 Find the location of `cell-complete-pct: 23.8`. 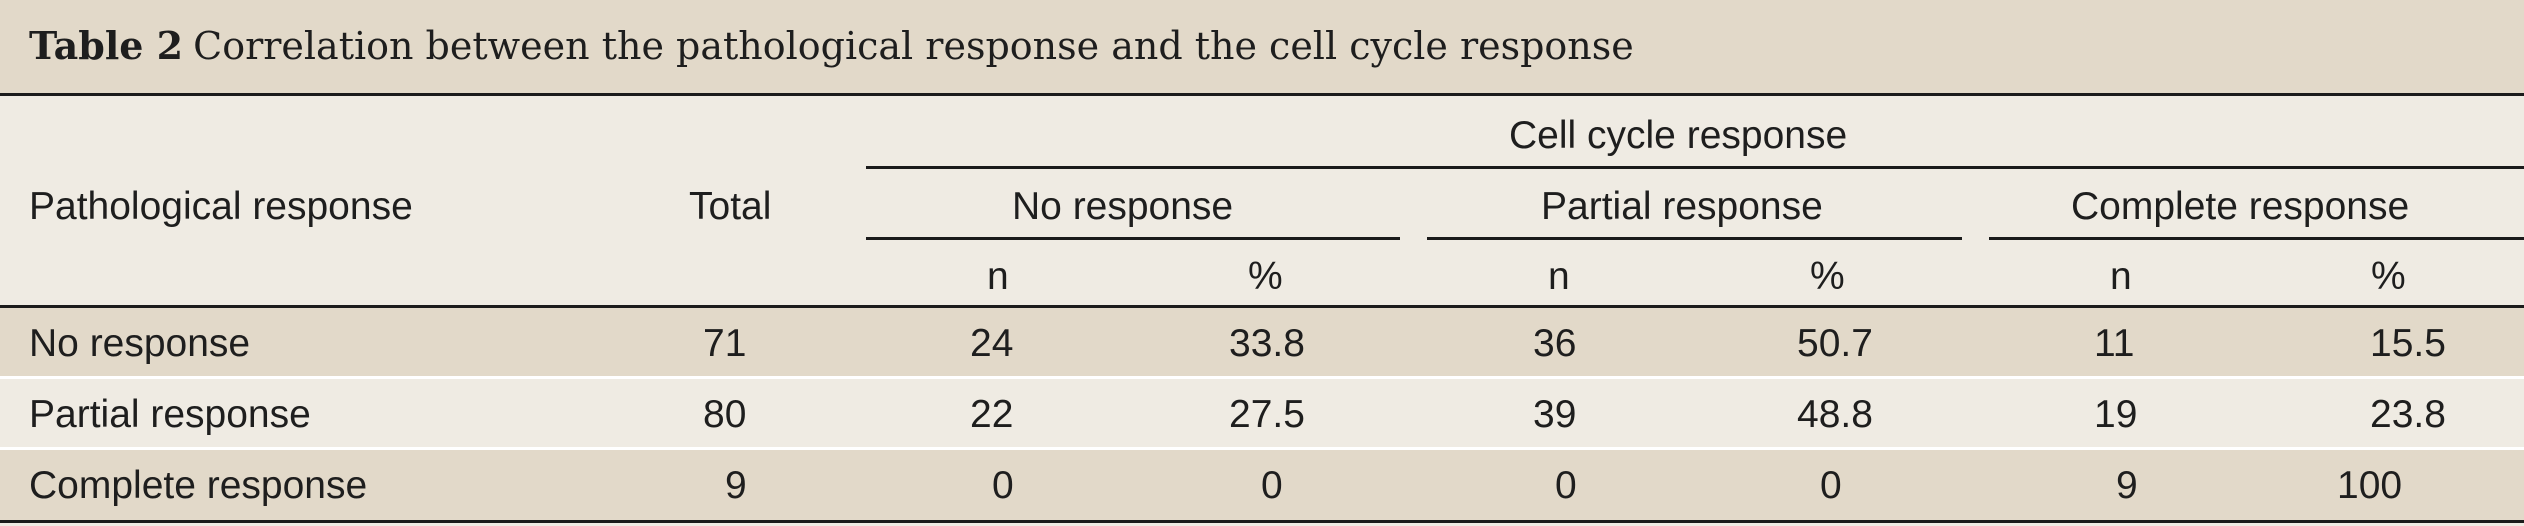

cell-complete-pct: 23.8 is located at coordinates (2408, 414).